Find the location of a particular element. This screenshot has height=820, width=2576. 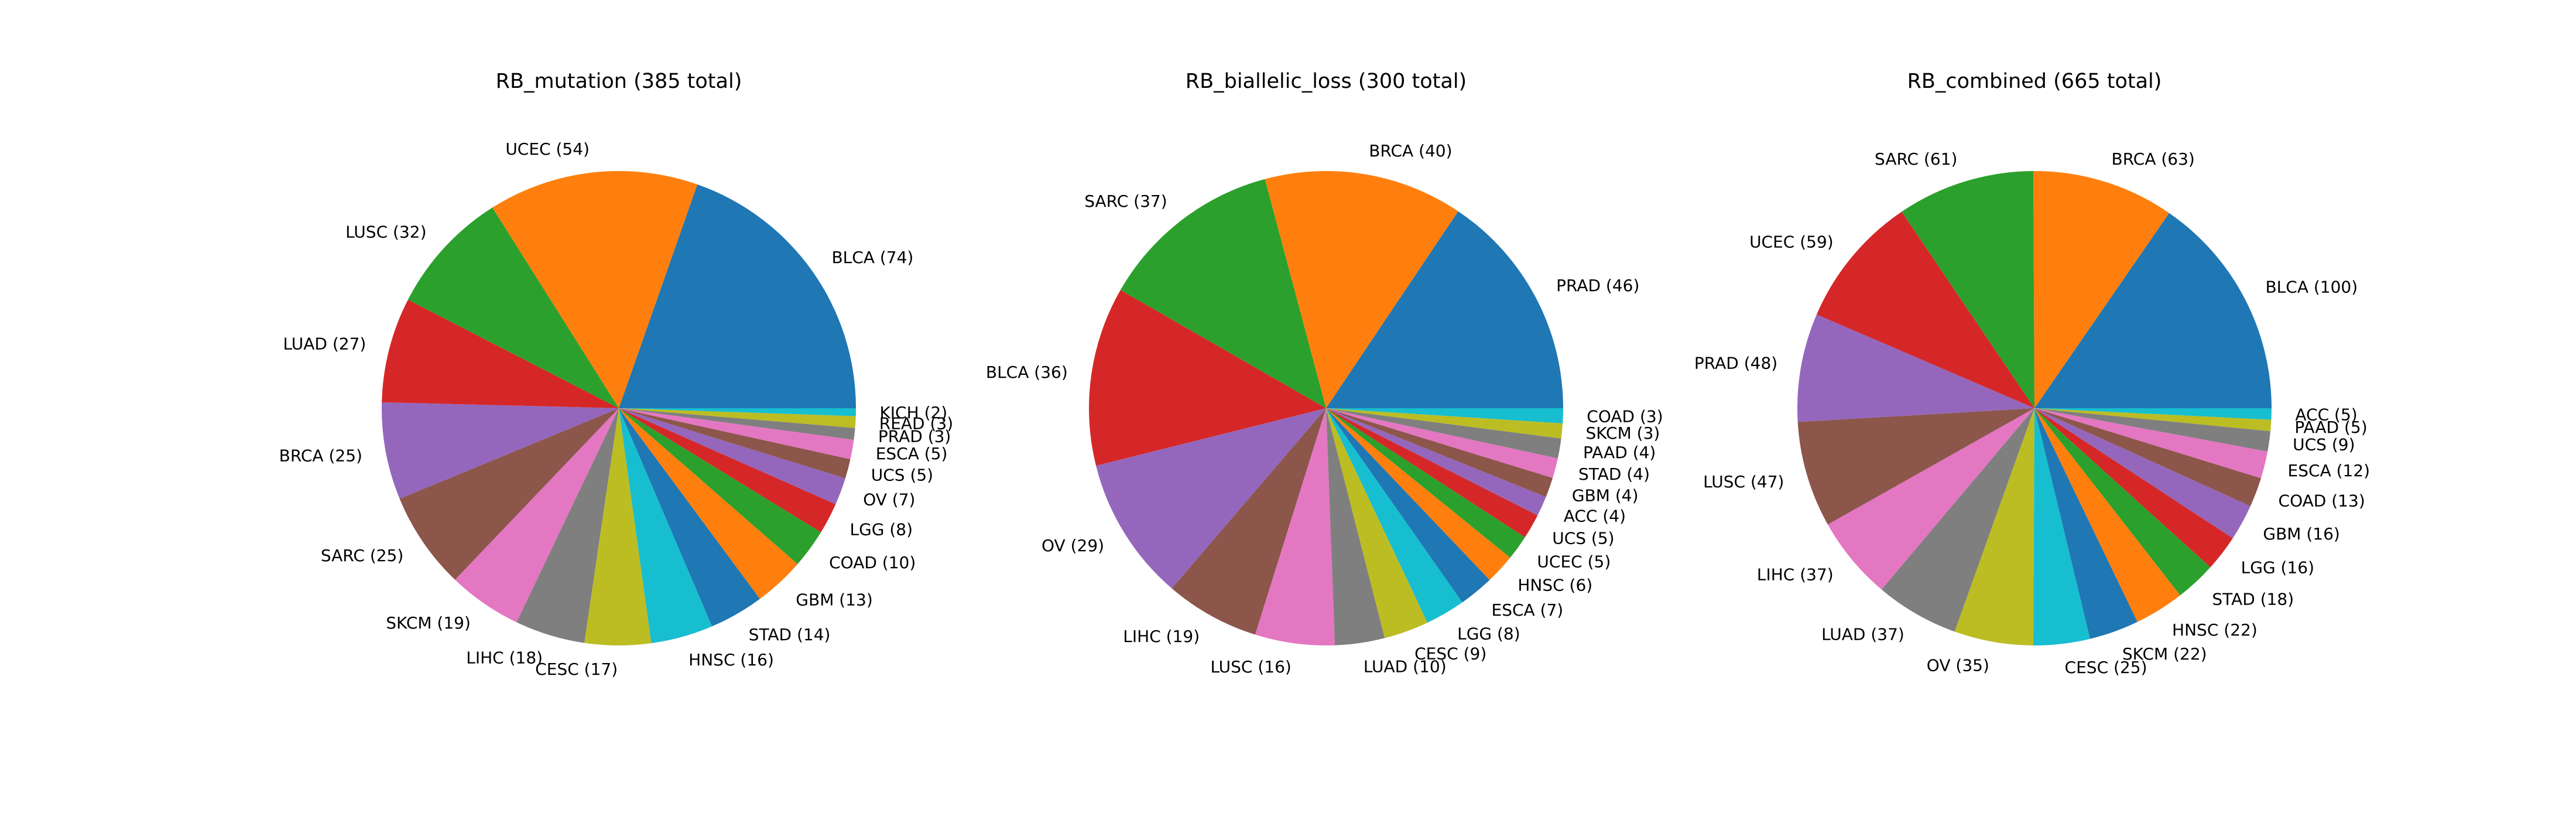

slice-label-esca: ESCA (5) is located at coordinates (912, 453).